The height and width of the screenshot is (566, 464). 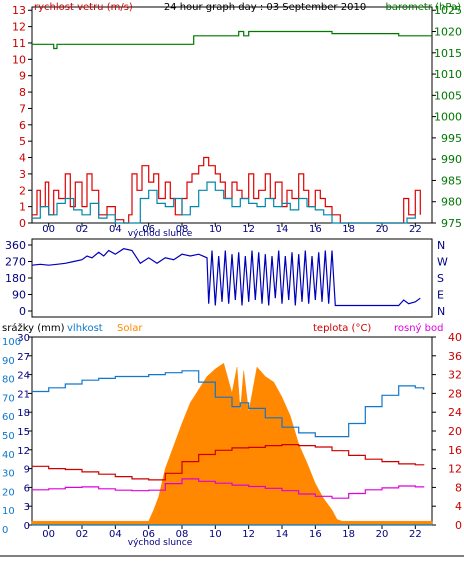 What do you see at coordinates (8, 380) in the screenshot?
I see `humidity-tick-label: 80` at bounding box center [8, 380].